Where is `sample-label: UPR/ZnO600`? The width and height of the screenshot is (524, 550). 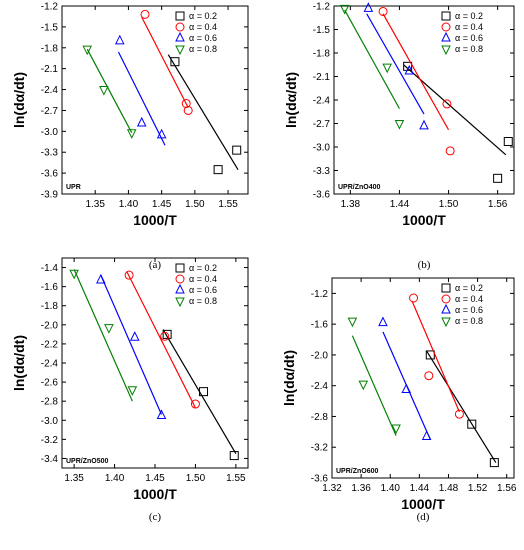
sample-label: UPR/ZnO600 is located at coordinates (357, 471).